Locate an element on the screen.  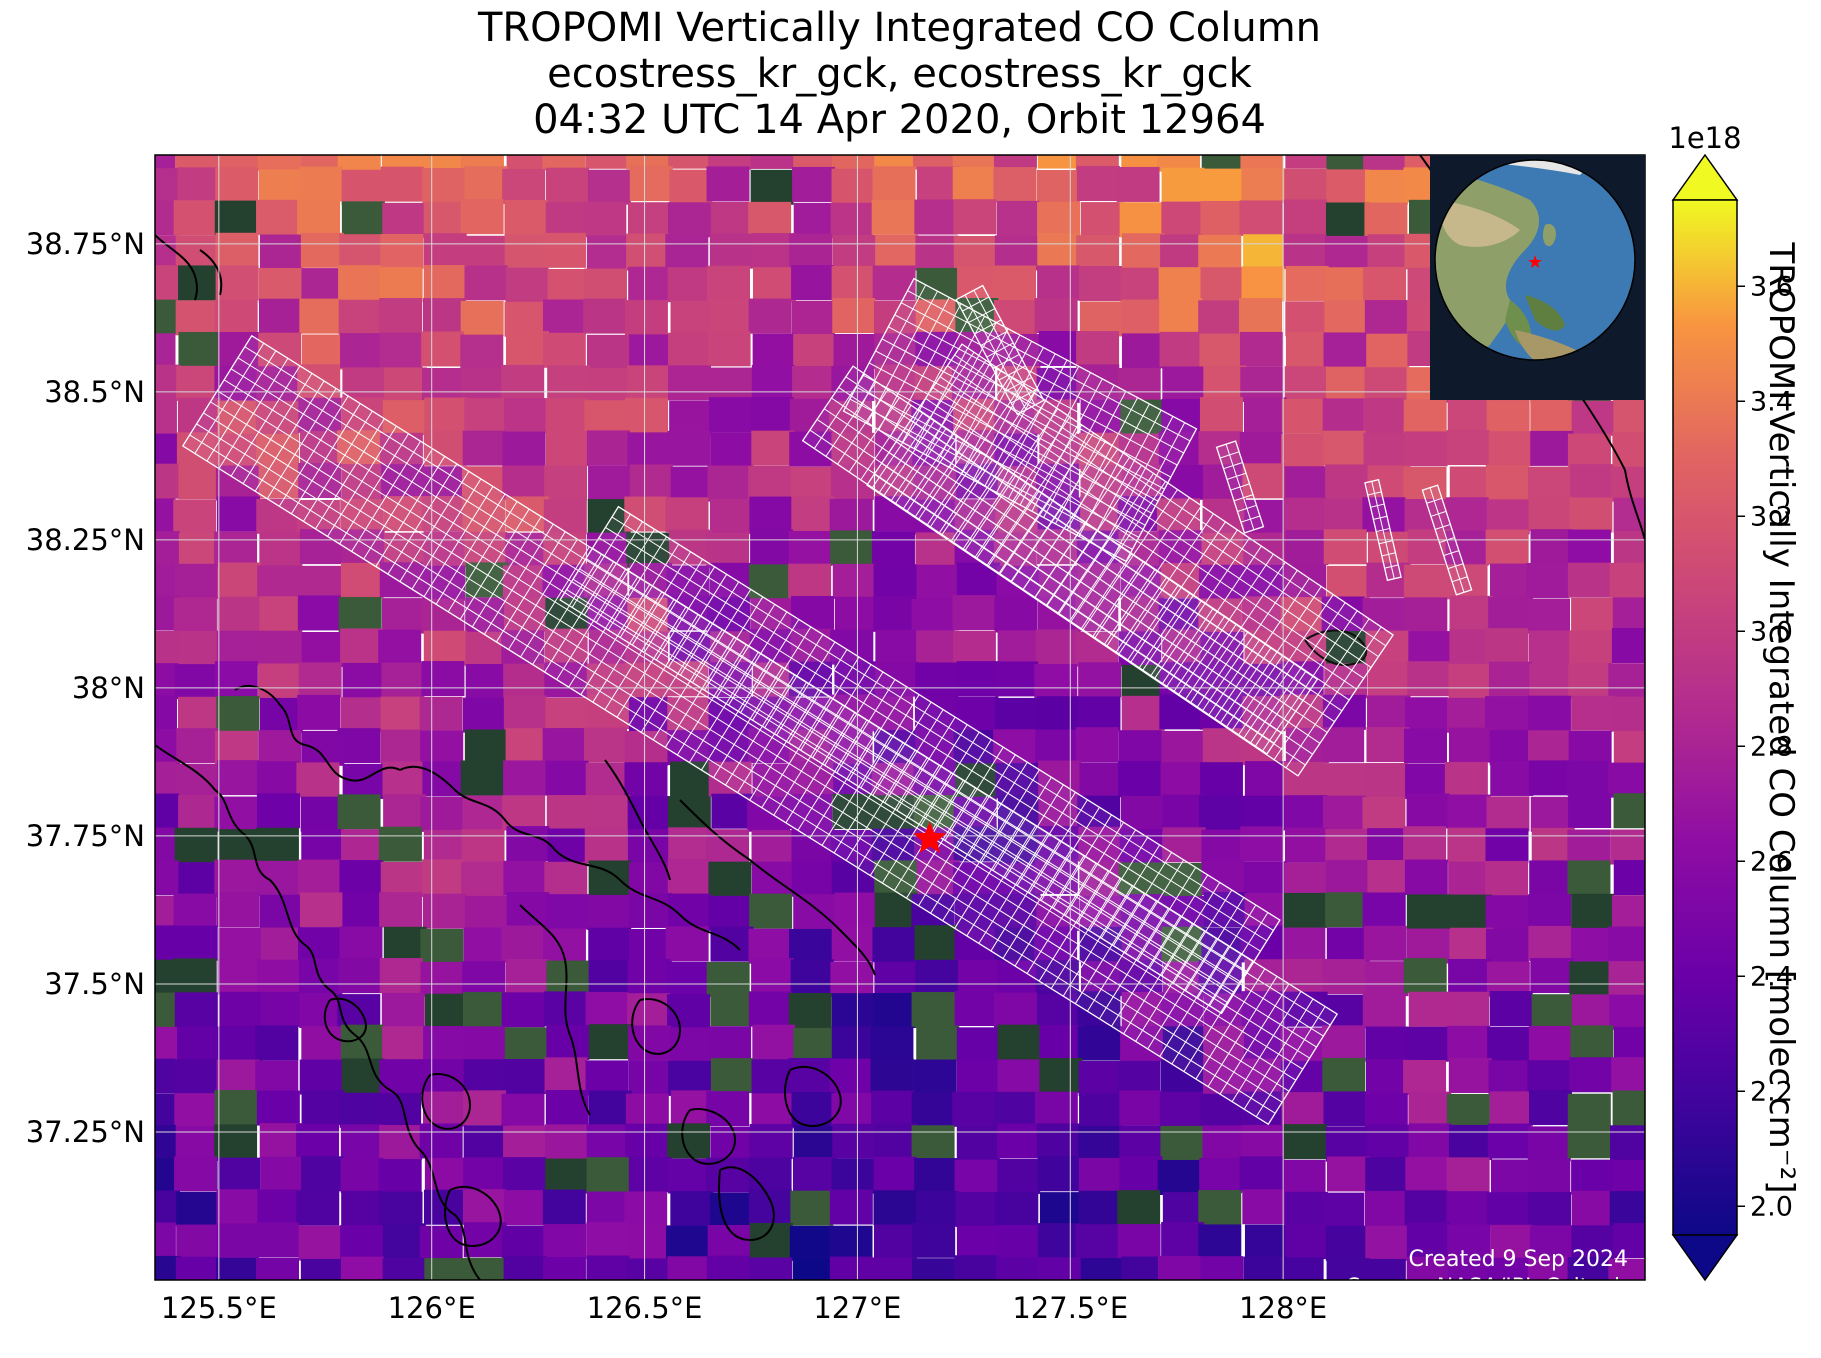
colorbar-extend-min is located at coordinates (1705, 1258).